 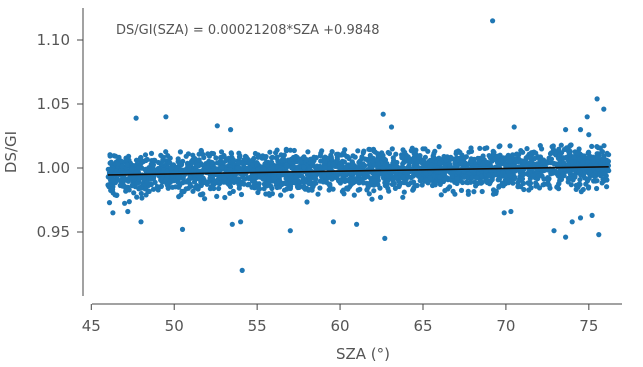 What do you see at coordinates (53, 232) in the screenshot?
I see `y-tick-label: 0.95` at bounding box center [53, 232].